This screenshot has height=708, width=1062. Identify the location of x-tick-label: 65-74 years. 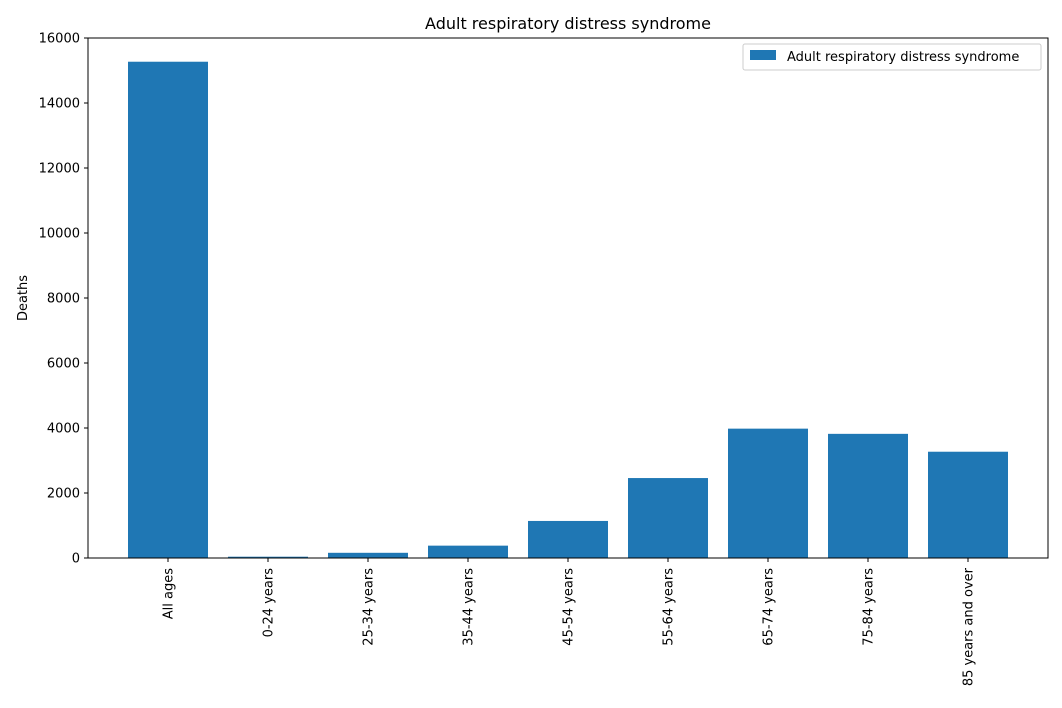
(769, 607).